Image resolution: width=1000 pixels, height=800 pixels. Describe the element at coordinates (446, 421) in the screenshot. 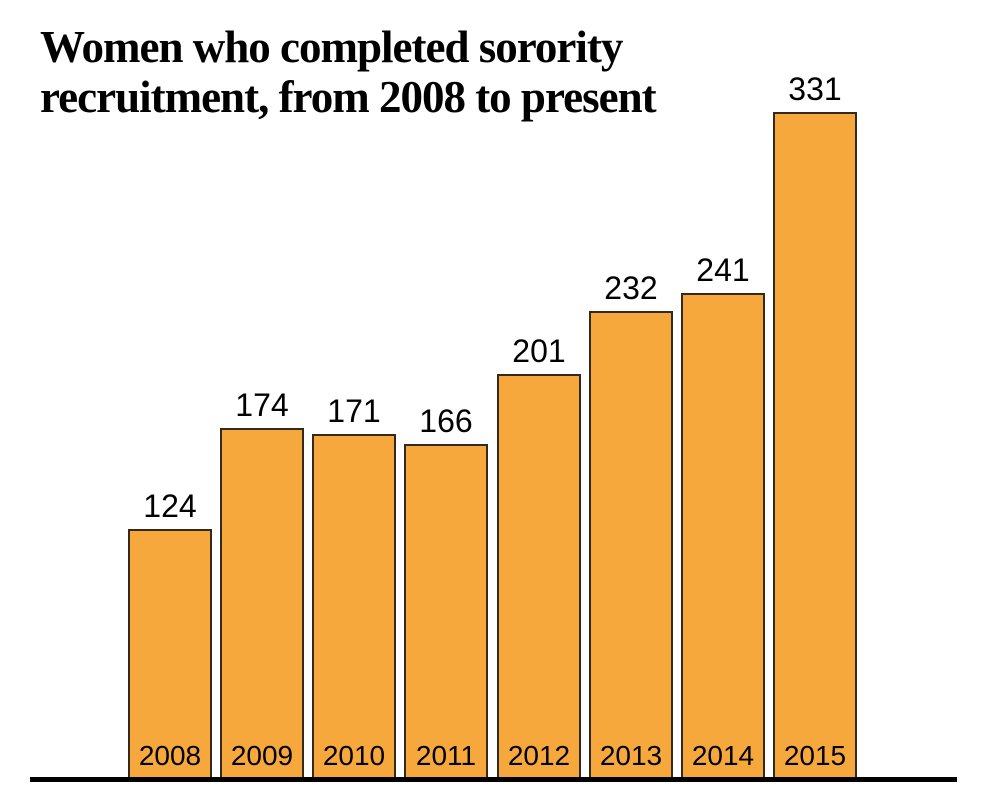

I see `bar-value-label: 166` at that location.